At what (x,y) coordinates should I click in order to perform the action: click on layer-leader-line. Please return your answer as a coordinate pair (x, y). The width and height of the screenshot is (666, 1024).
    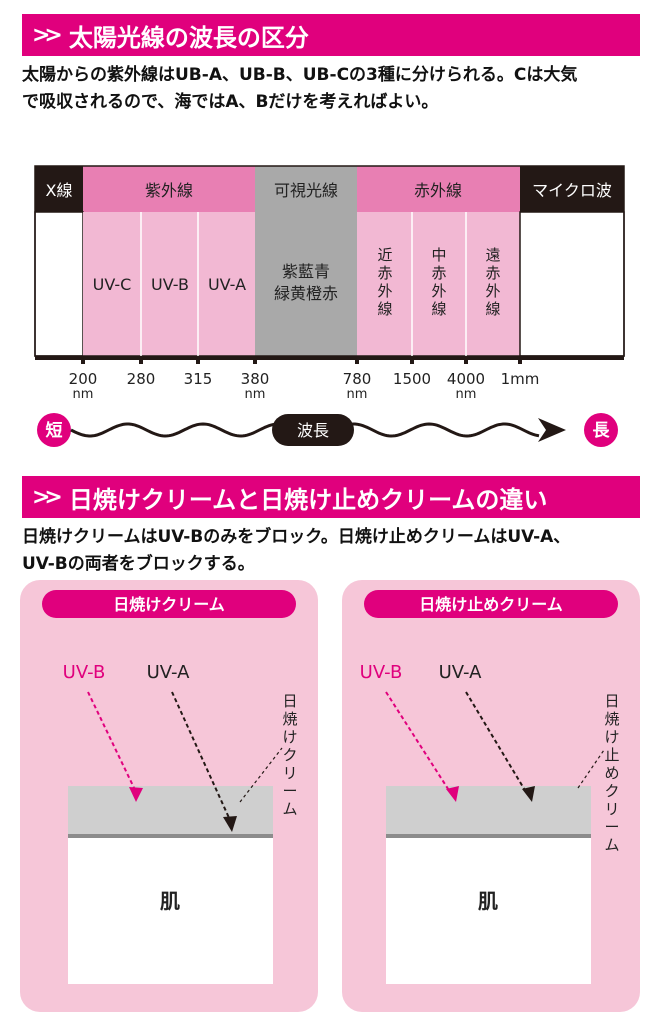
    Looking at the image, I should click on (591, 769).